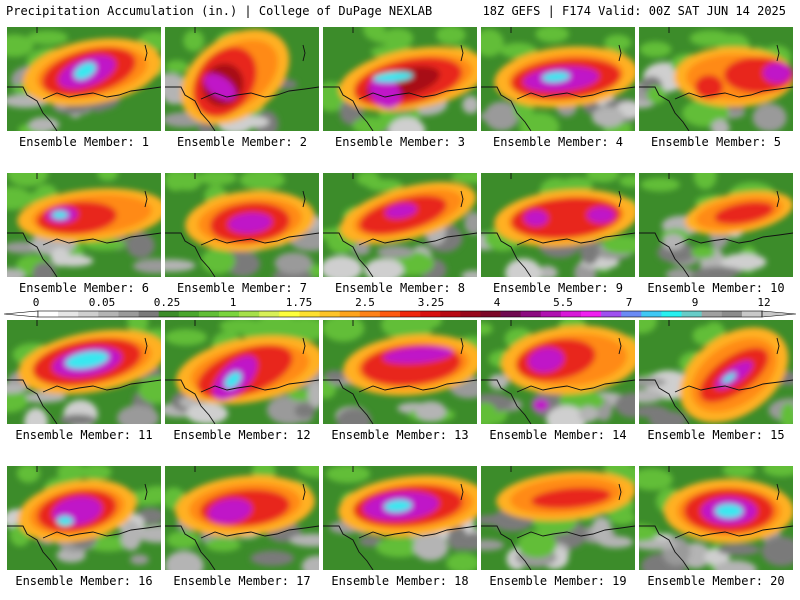 Image resolution: width=800 pixels, height=600 pixels. Describe the element at coordinates (558, 435) in the screenshot. I see `ensemble-member-label: Ensemble Member: 14` at that location.